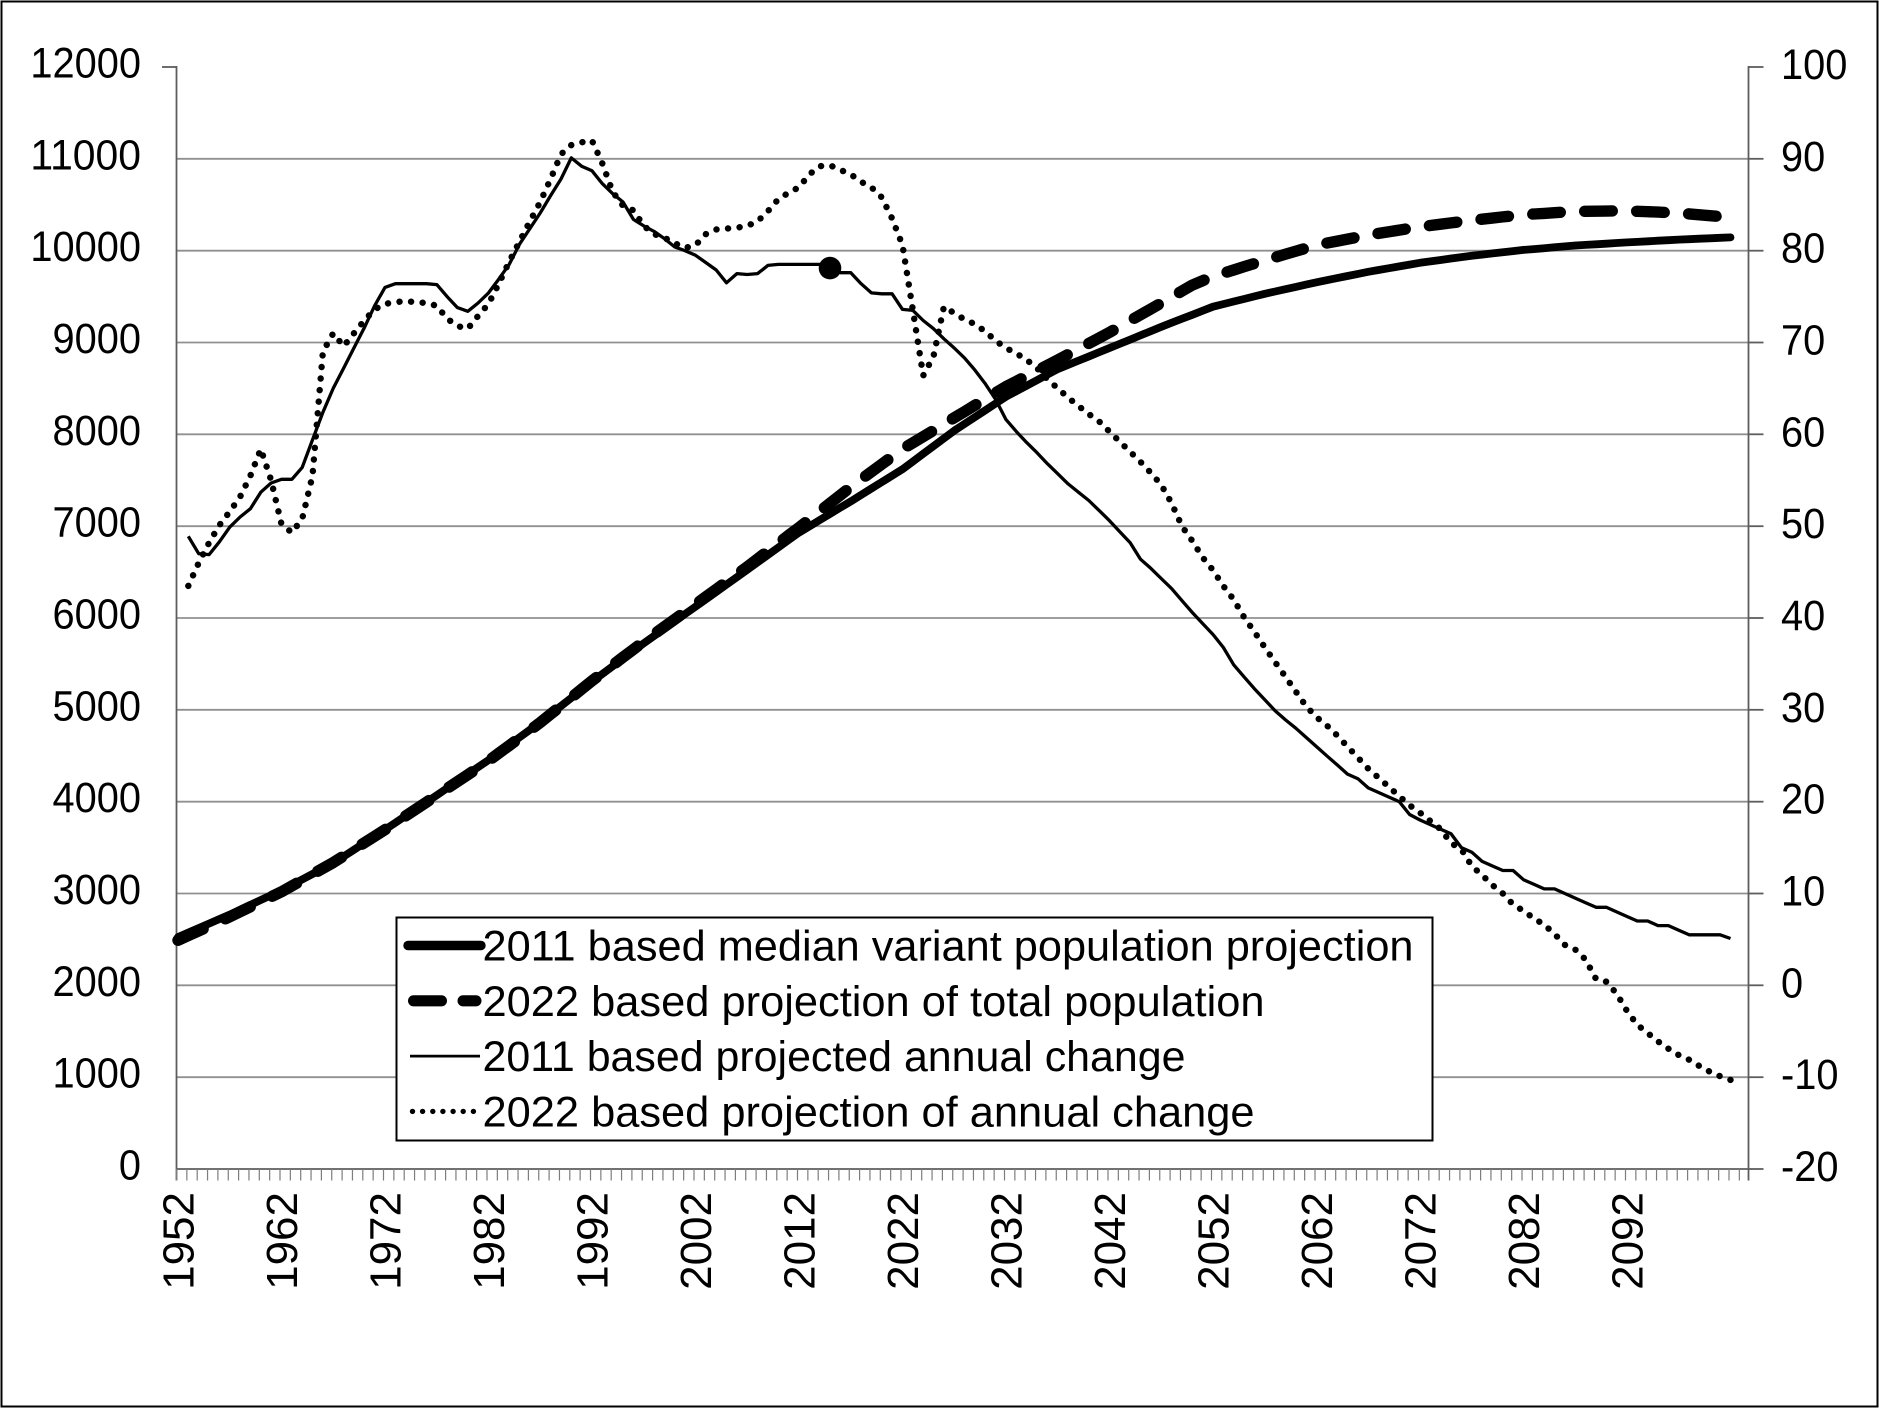  Describe the element at coordinates (800, 1241) in the screenshot. I see `svg-text: 2012` at that location.